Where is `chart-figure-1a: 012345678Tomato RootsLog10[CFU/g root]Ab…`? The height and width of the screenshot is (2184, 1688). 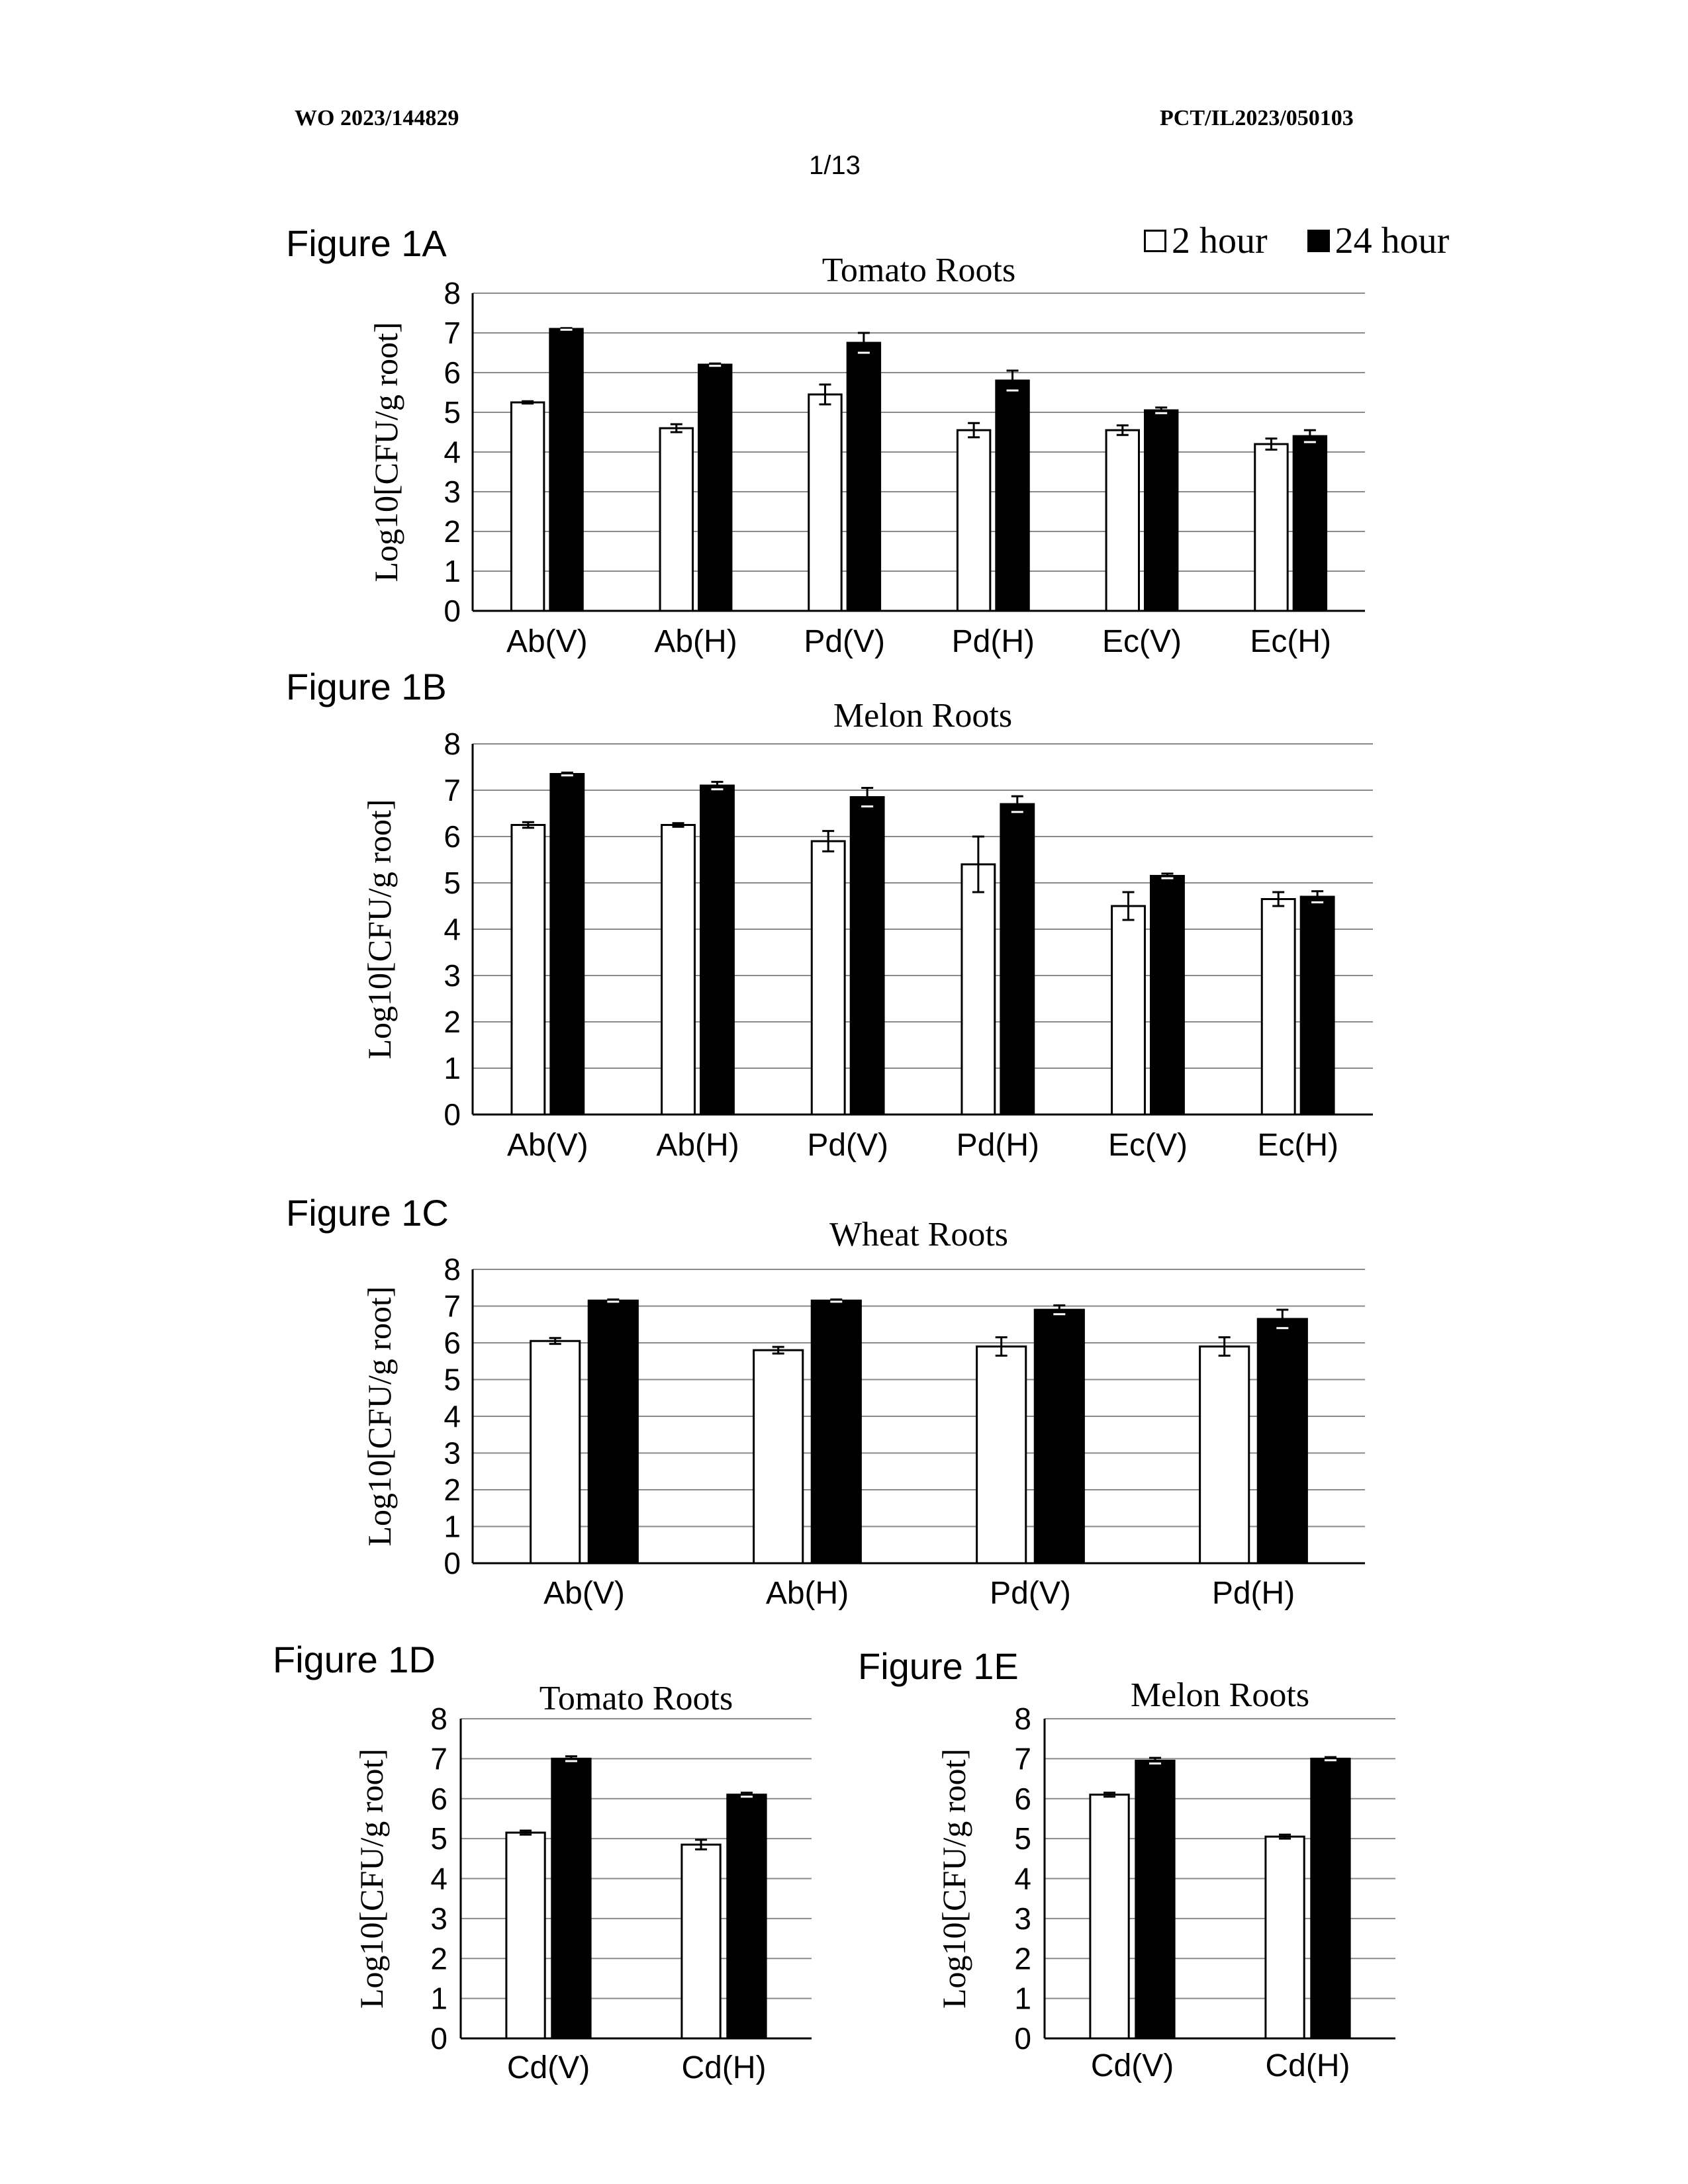
chart-figure-1a: 012345678Tomato RootsLog10[CFU/g root]Ab… is located at coordinates (866, 455).